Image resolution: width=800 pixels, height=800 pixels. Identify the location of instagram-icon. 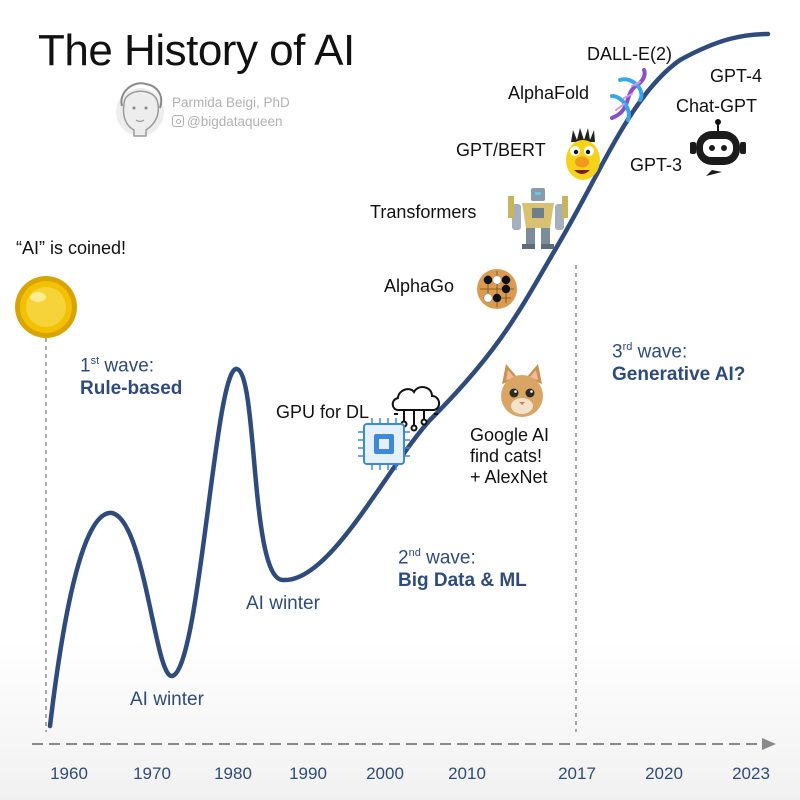
(178, 121).